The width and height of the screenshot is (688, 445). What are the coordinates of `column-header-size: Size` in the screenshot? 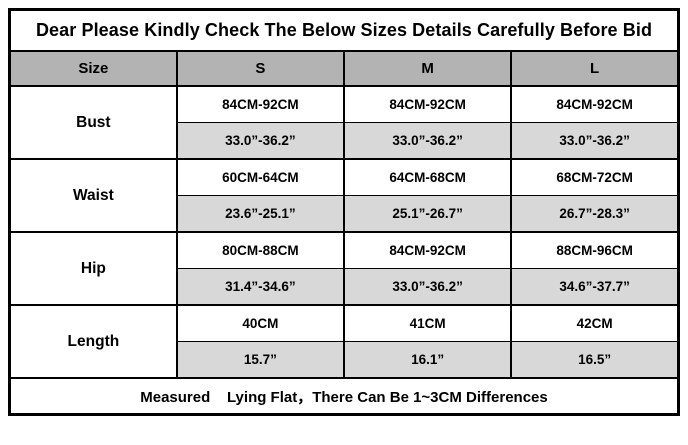 It's located at (93, 68).